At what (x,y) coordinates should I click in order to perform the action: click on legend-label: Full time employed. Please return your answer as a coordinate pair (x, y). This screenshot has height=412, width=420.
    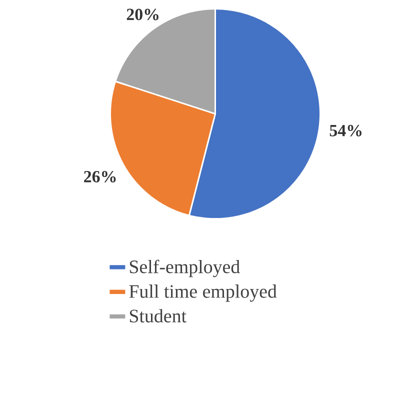
    Looking at the image, I should click on (203, 293).